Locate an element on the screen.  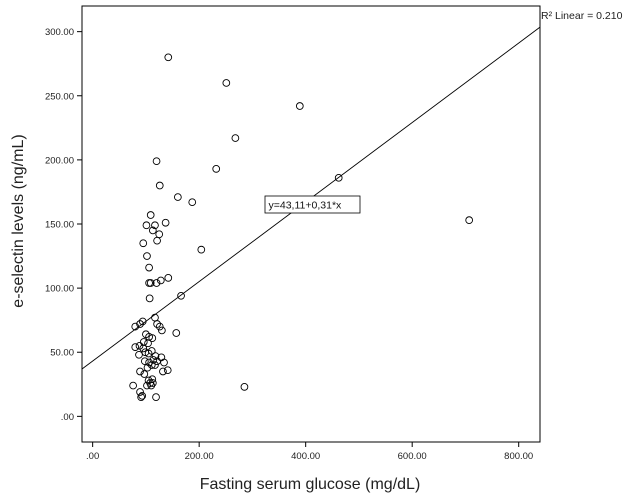
y-tick-label: 250.00 is located at coordinates (59, 96).